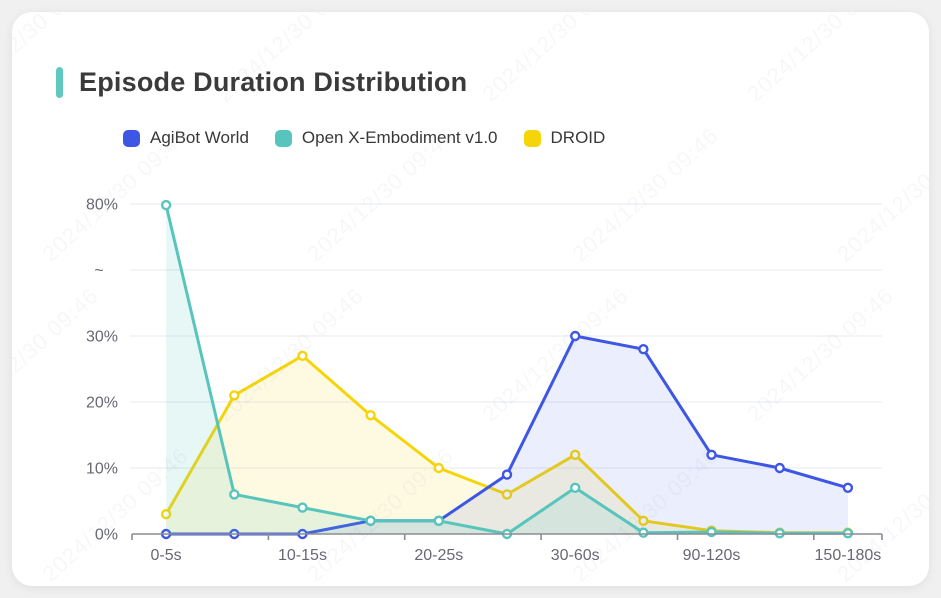 The width and height of the screenshot is (941, 598). I want to click on x-axis-tick-label: 0-5s, so click(166, 555).